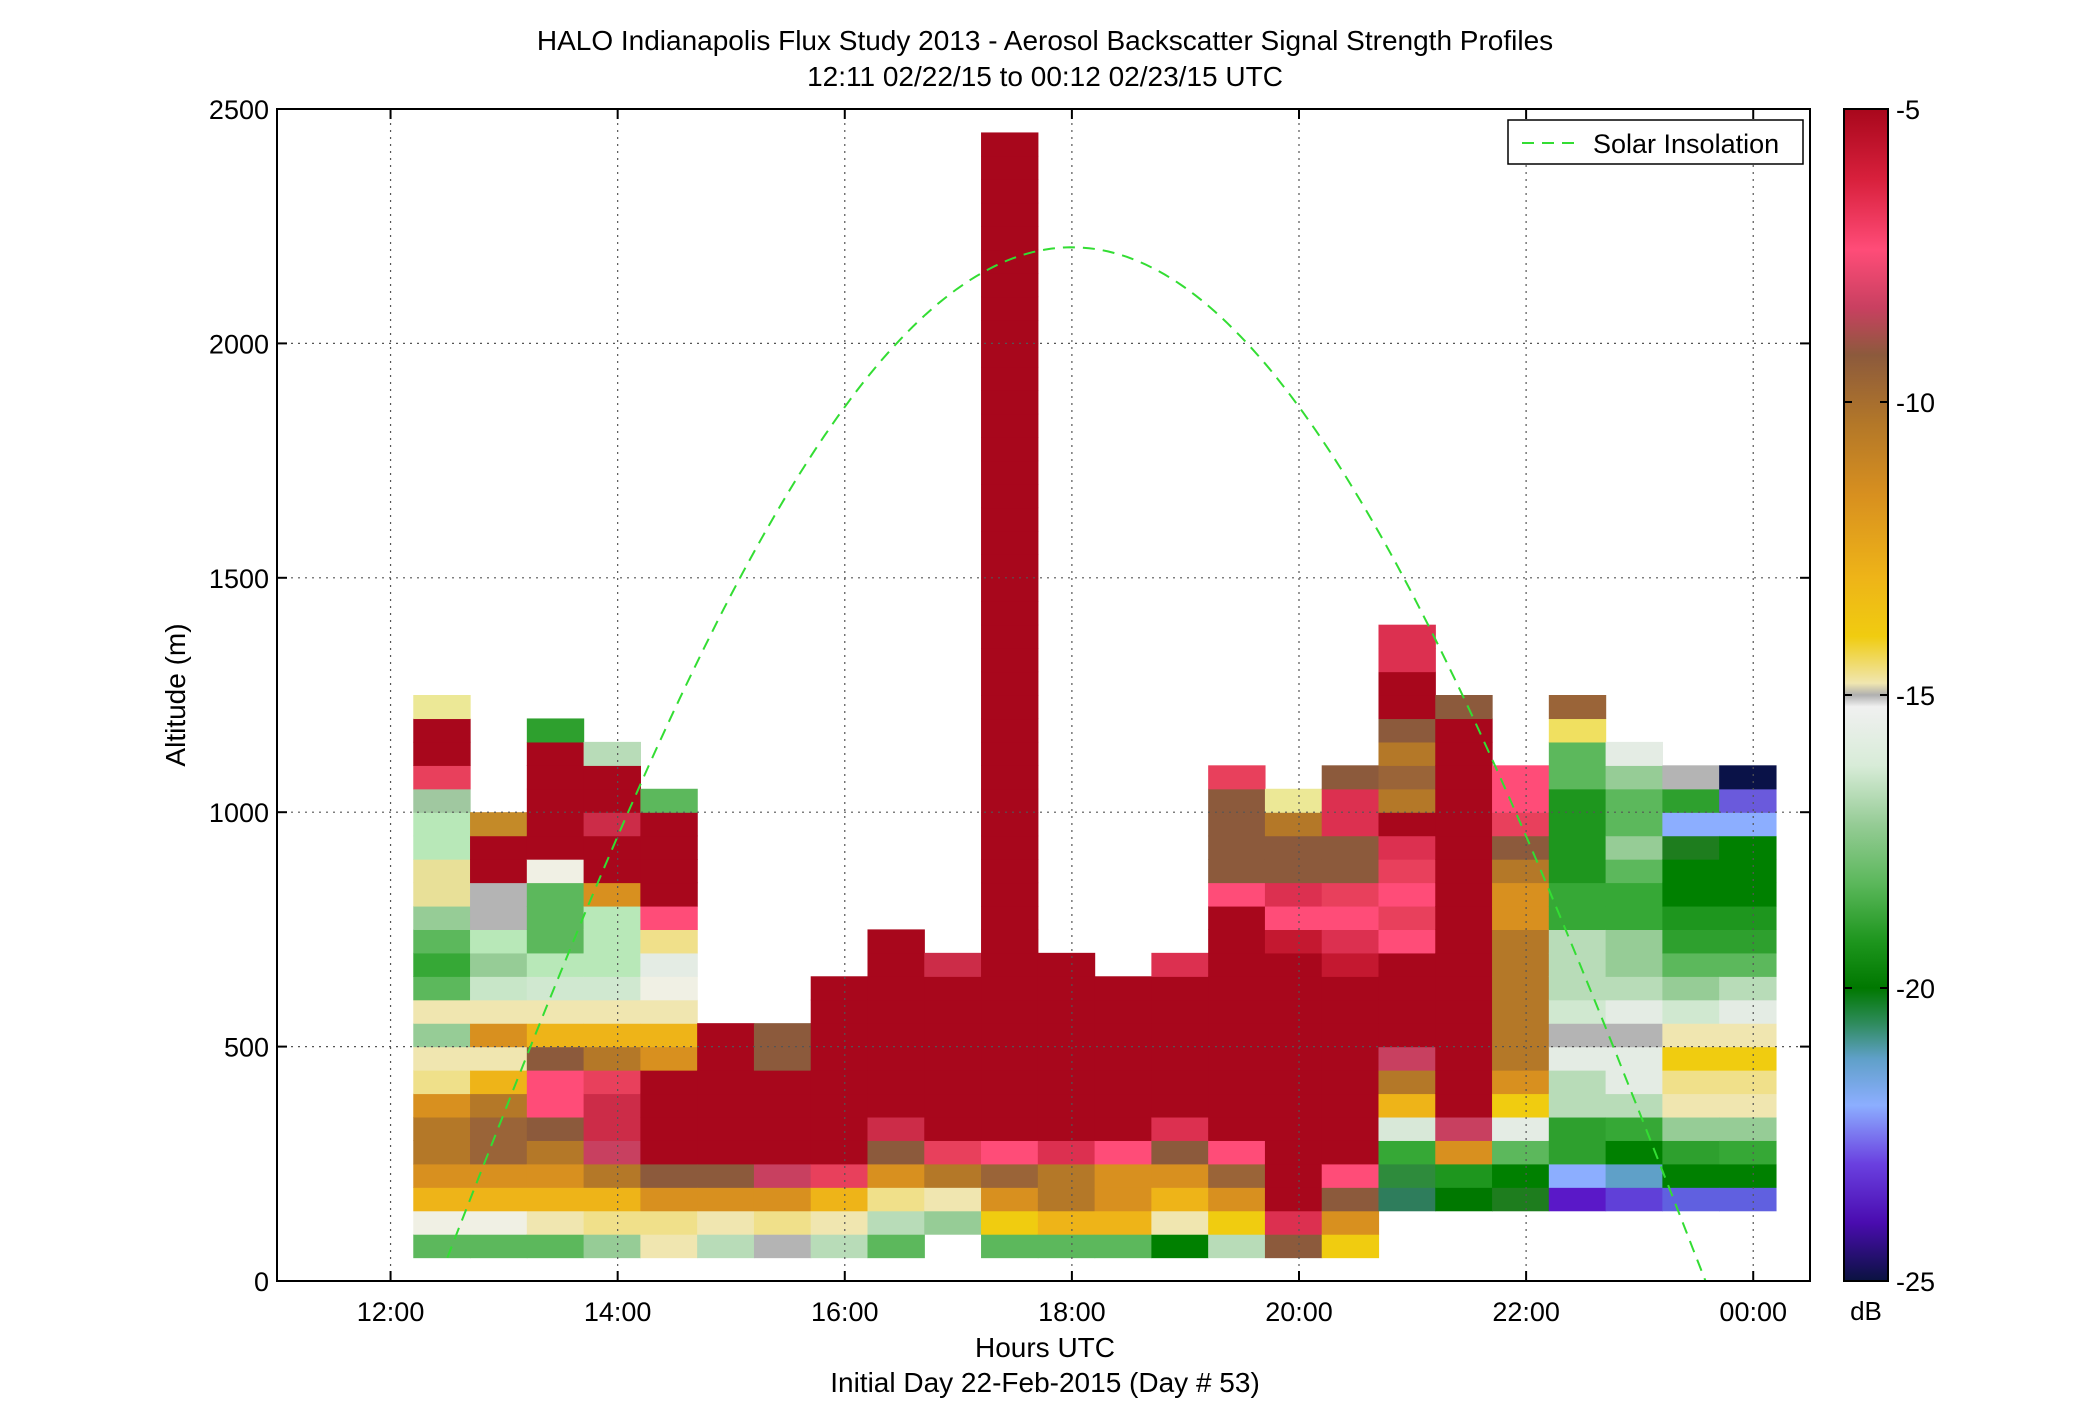 This screenshot has height=1425, width=2098. What do you see at coordinates (239, 344) in the screenshot?
I see `y-tick-label: 2000` at bounding box center [239, 344].